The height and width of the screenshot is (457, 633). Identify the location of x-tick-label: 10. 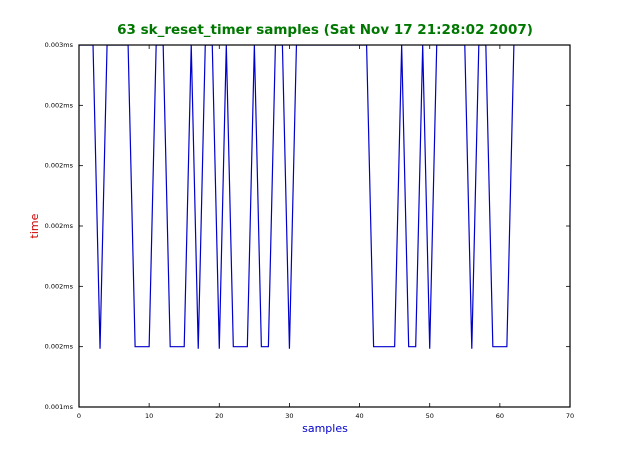
(149, 416).